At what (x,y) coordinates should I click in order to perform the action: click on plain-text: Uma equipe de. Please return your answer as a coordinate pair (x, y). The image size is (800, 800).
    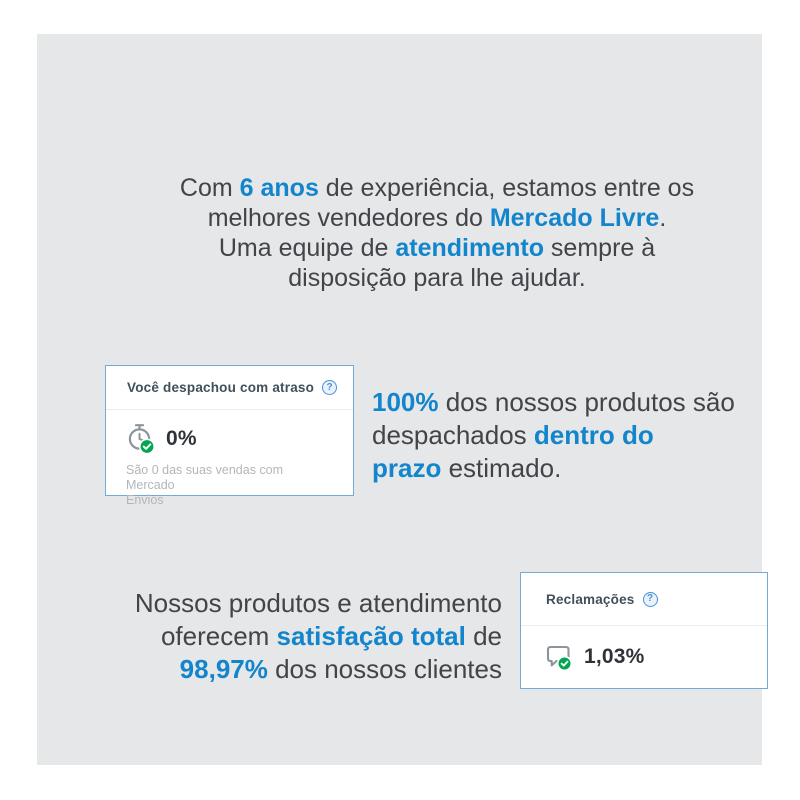
    Looking at the image, I should click on (307, 248).